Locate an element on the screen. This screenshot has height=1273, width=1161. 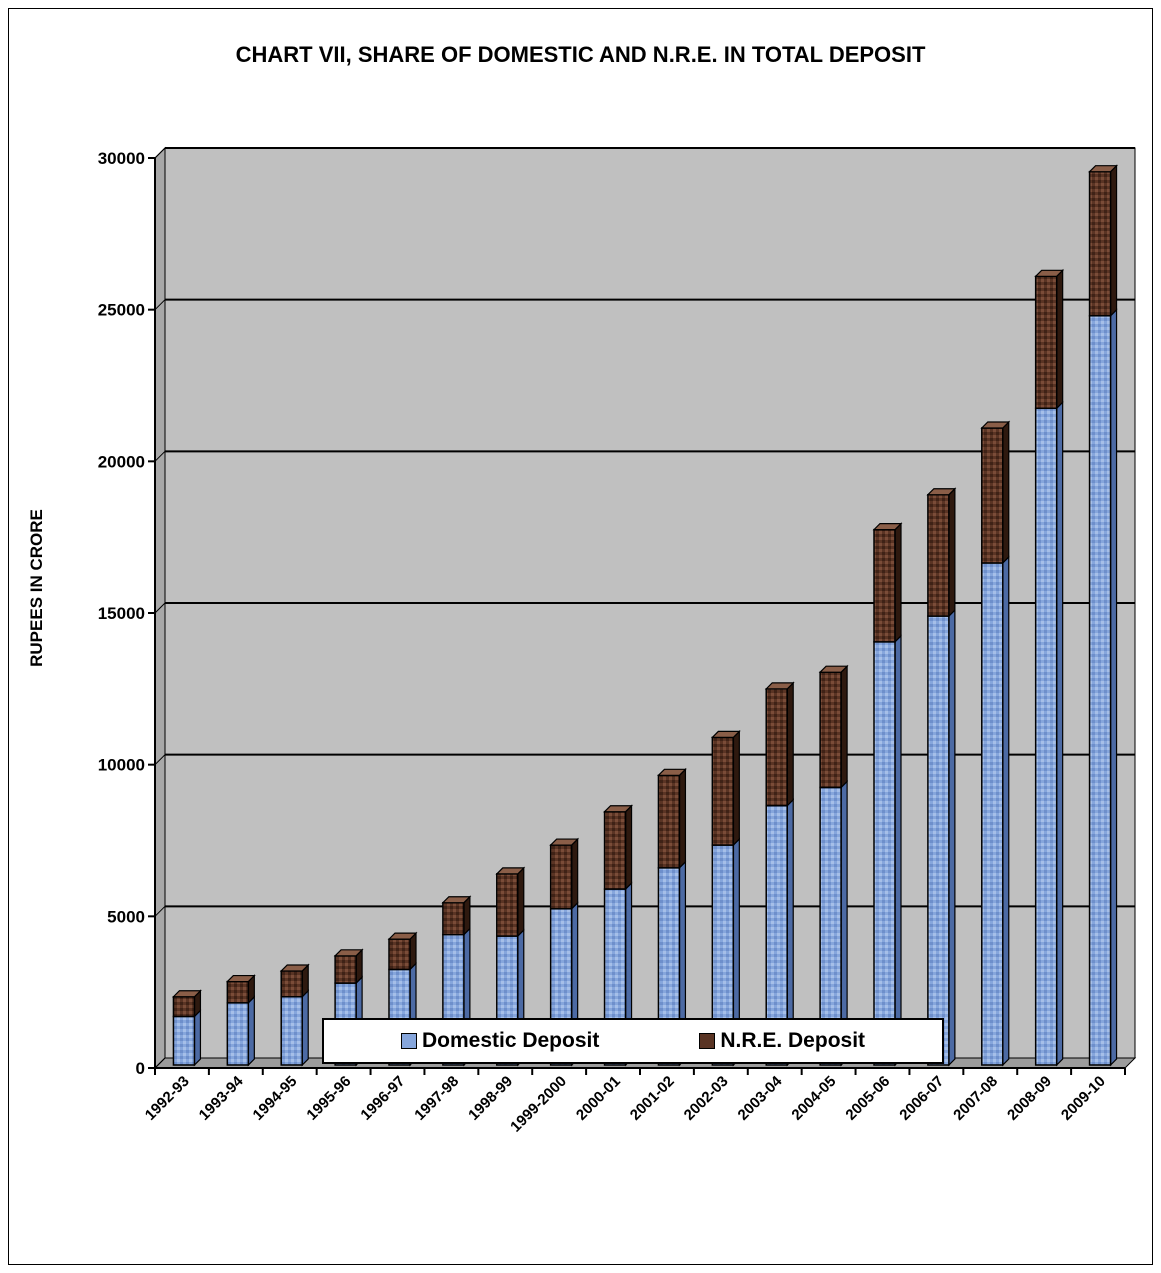
x-tick-label: 2006-07 is located at coordinates (921, 1098).